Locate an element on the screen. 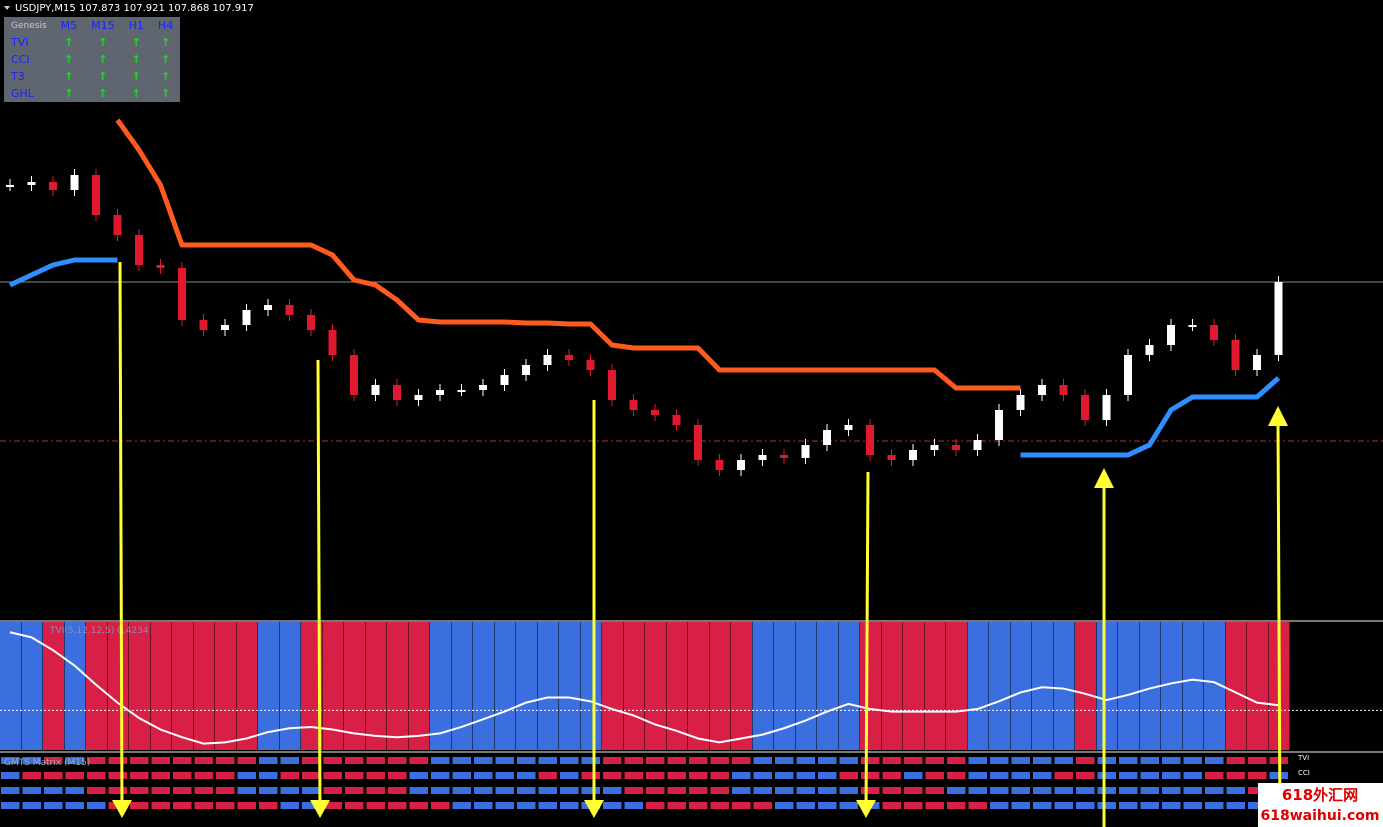 The image size is (1383, 827). menu-arrow is located at coordinates (7, 8).